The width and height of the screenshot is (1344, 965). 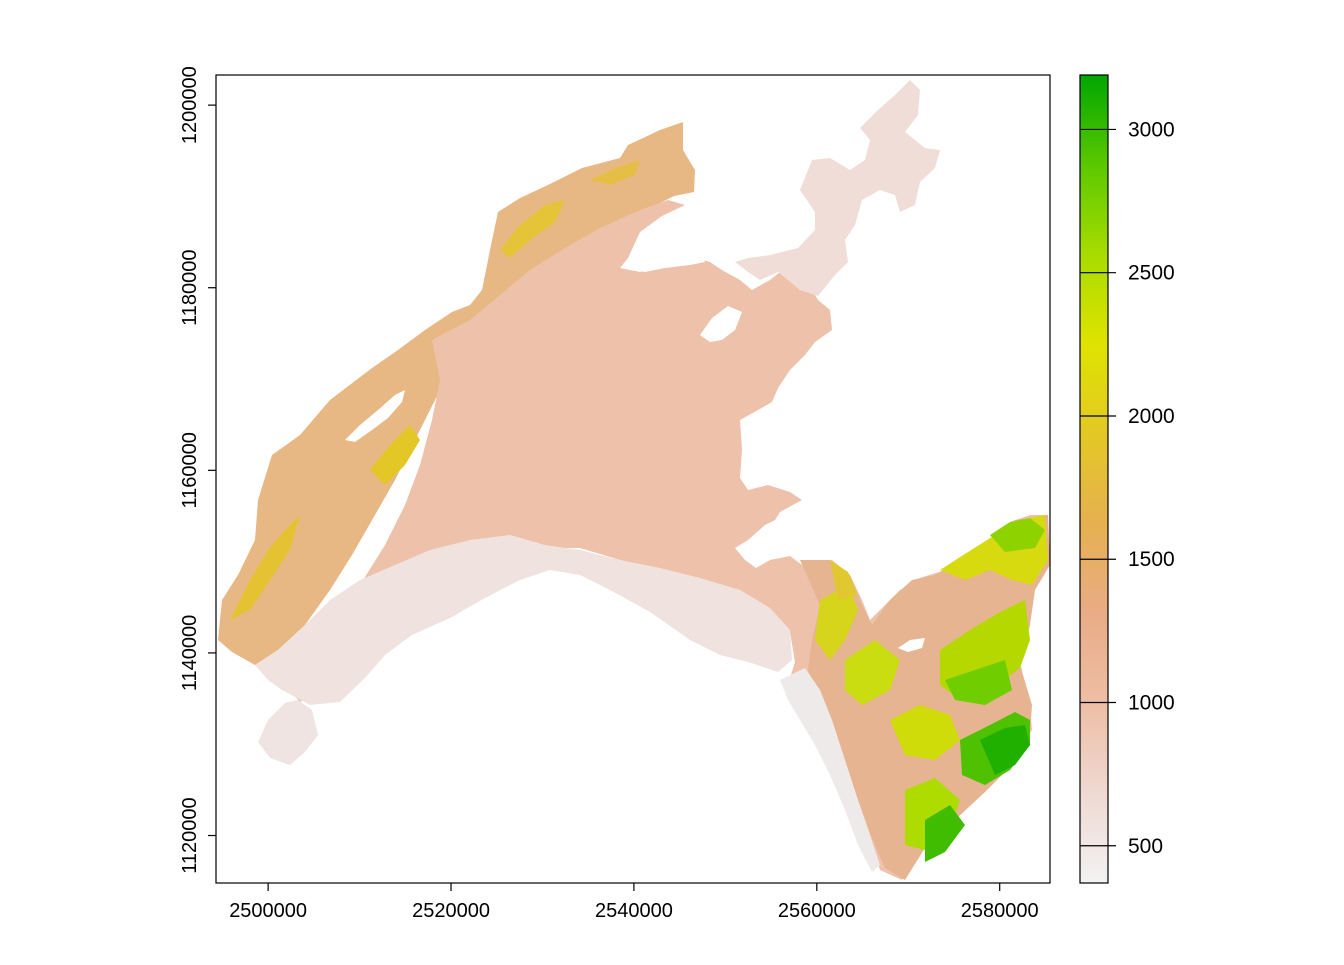 I want to click on y-axis: 1120000 1140000 1160000 1180000 1200000, so click(x=197, y=470).